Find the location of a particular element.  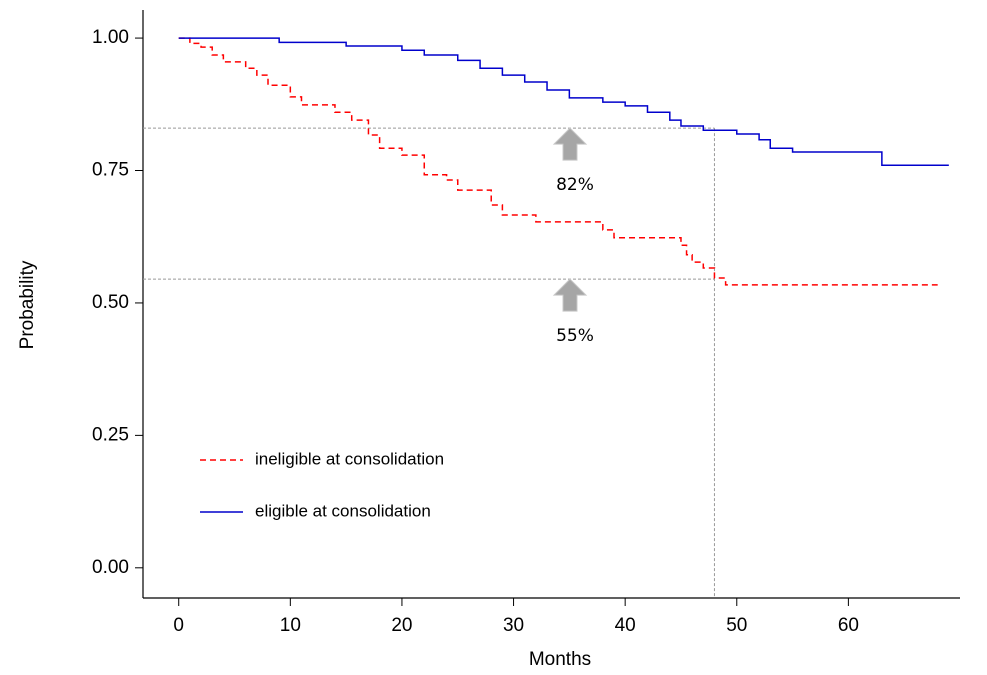

legend-label: eligible at consolidation is located at coordinates (343, 510).